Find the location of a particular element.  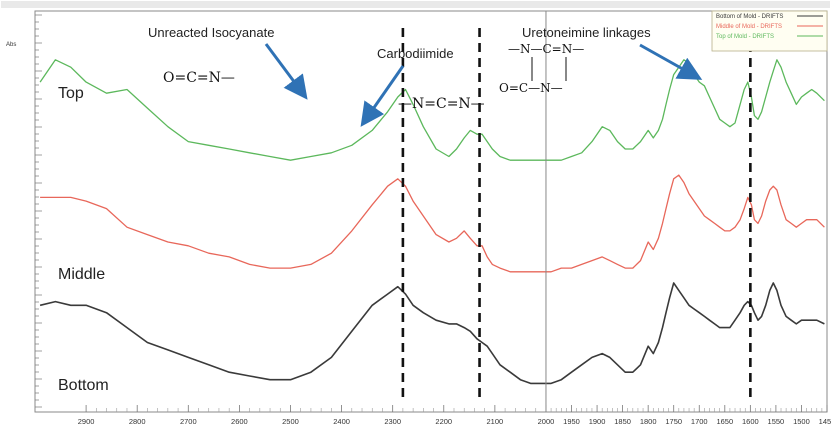

x-tick-label: 2900 is located at coordinates (86, 421).